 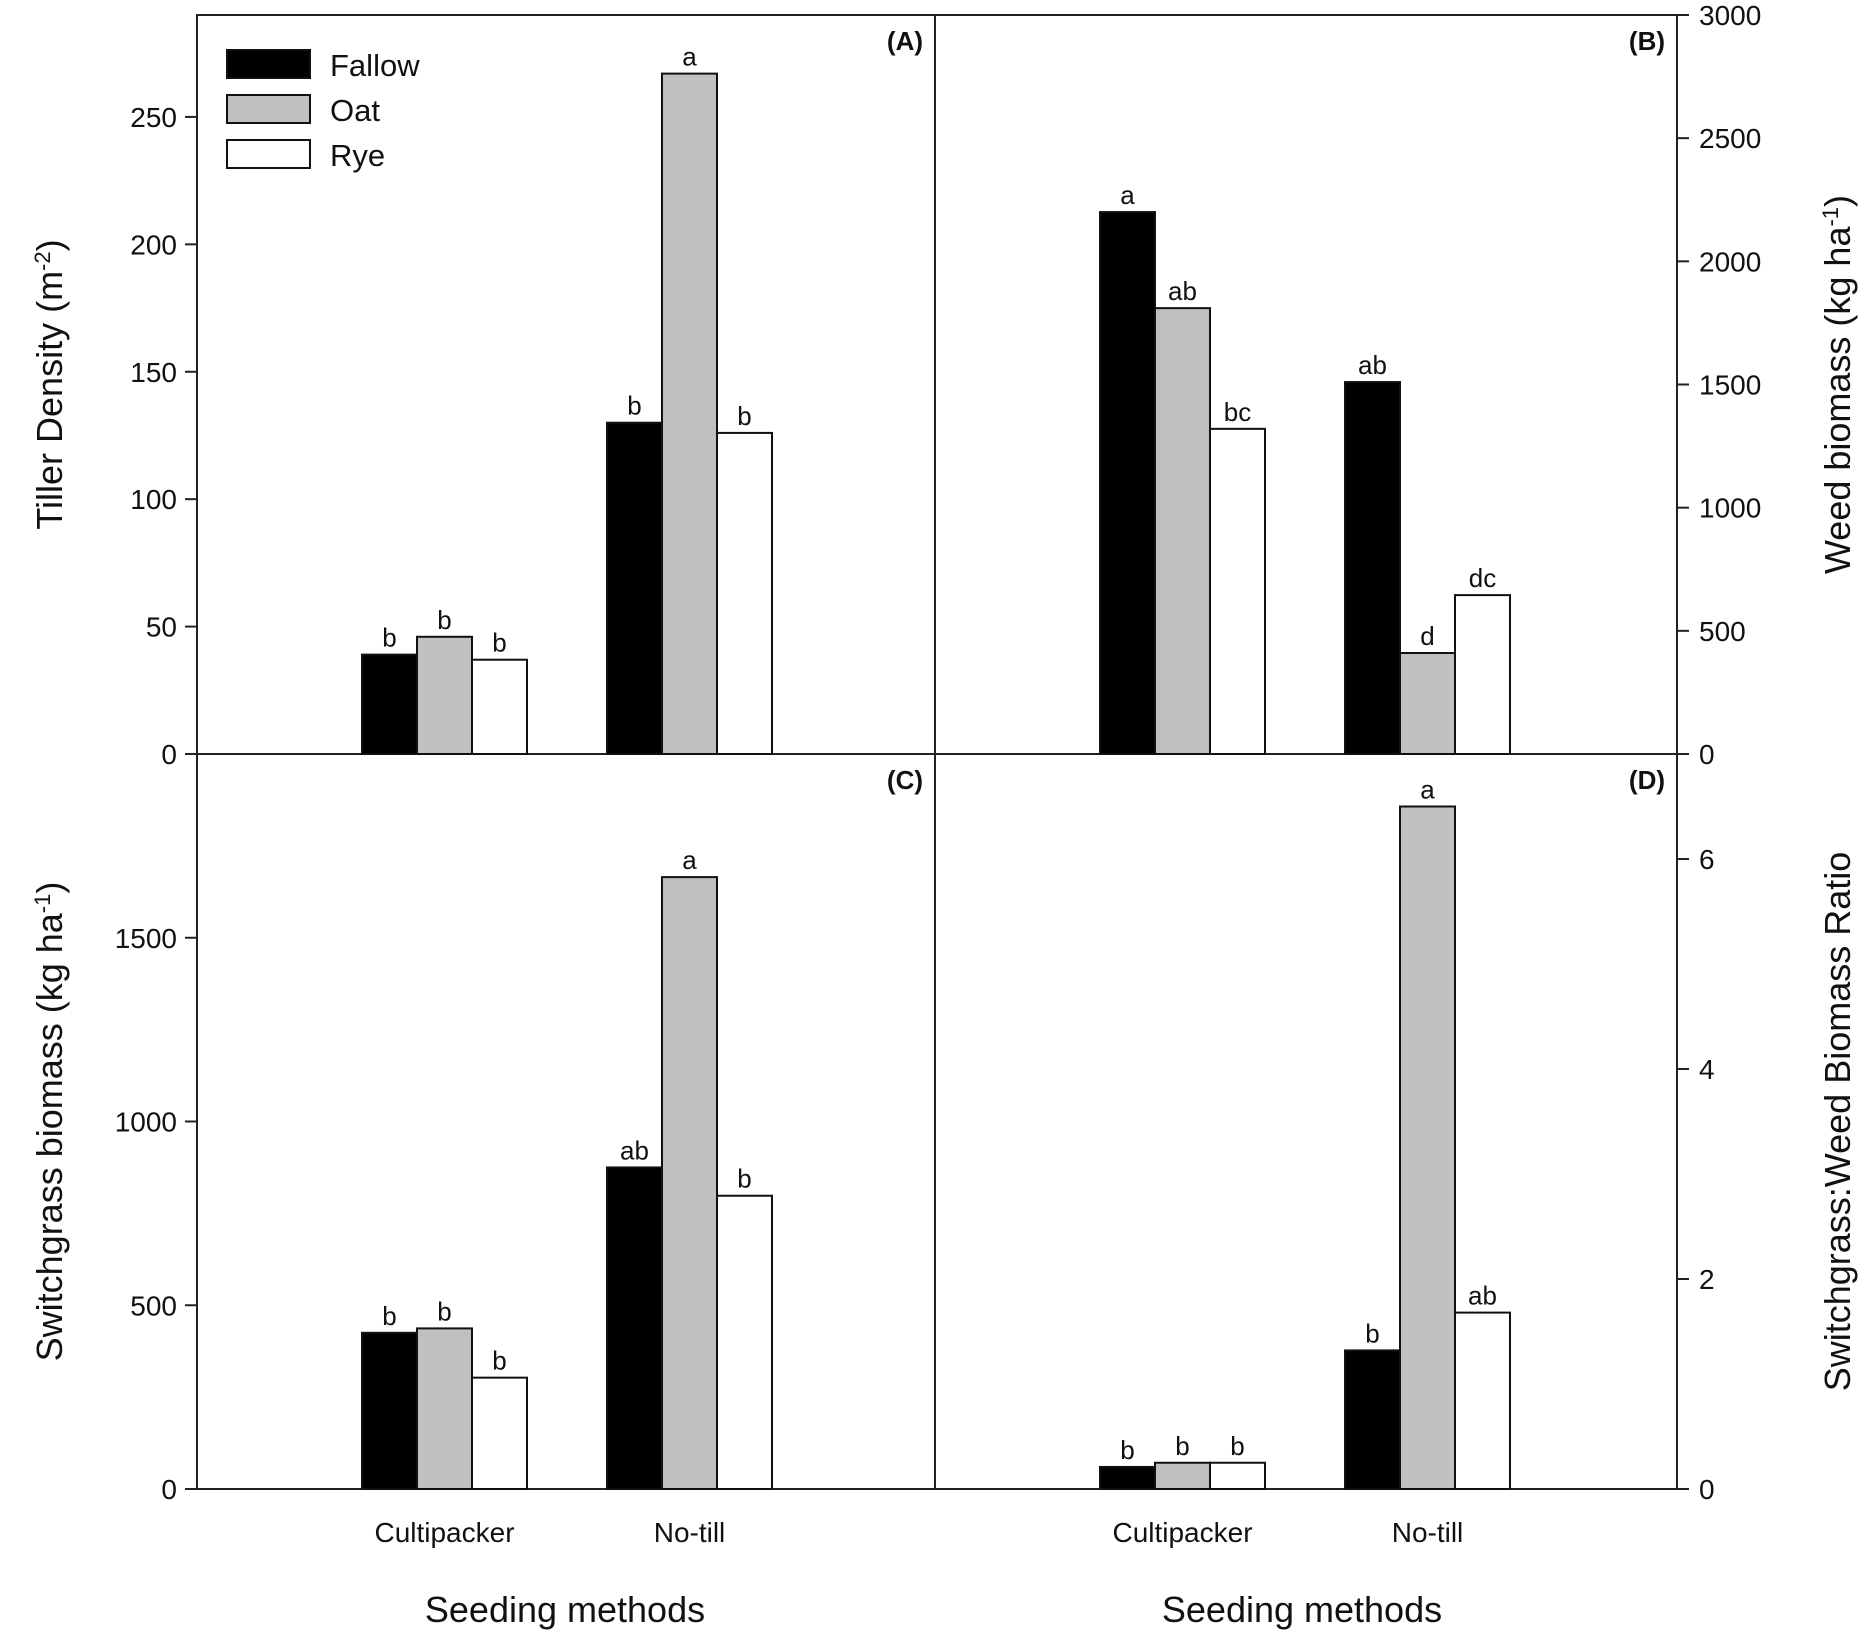 I want to click on y-tick-label-d-6: 6, so click(x=1707, y=859).